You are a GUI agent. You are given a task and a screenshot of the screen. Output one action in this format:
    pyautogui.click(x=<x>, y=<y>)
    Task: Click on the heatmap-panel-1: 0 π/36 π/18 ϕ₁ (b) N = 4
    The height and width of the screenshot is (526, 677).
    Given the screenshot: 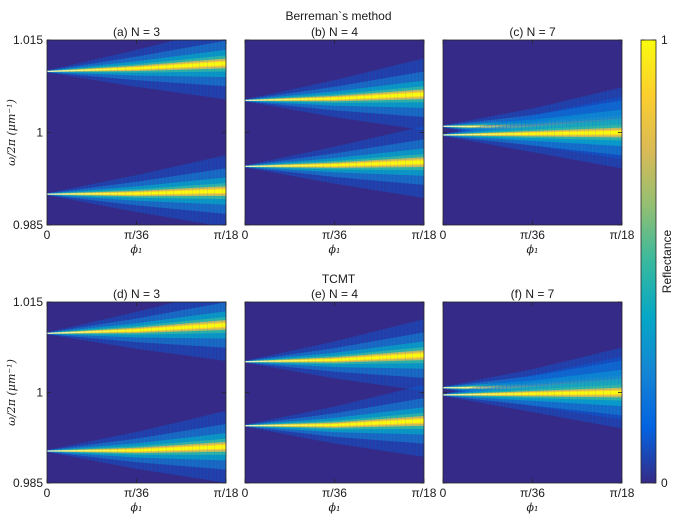 What is the action you would take?
    pyautogui.click(x=339, y=140)
    